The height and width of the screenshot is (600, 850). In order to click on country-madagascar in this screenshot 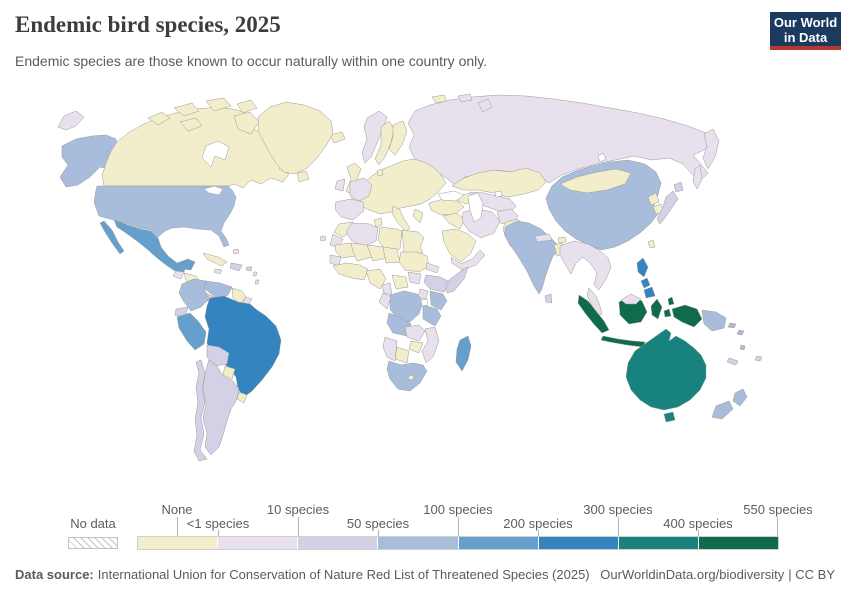, I will do `click(463, 353)`.